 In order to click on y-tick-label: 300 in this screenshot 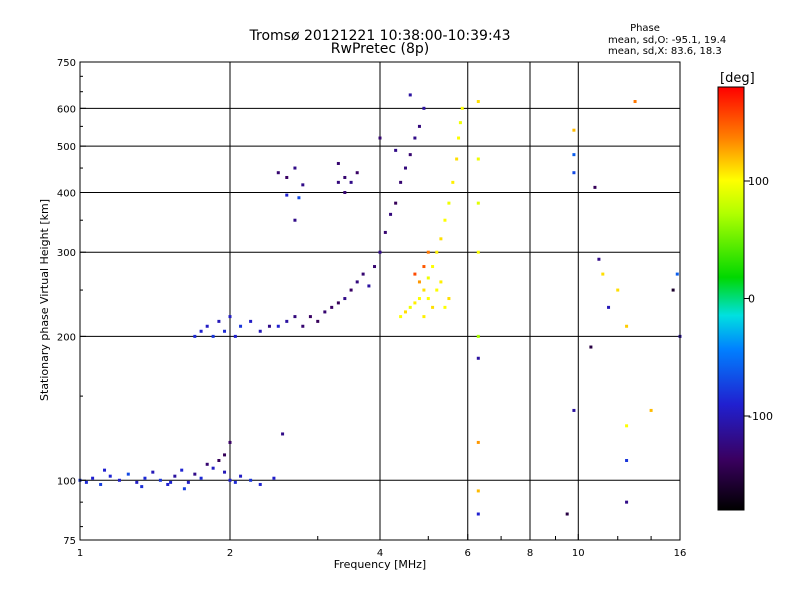, I will do `click(66, 253)`.